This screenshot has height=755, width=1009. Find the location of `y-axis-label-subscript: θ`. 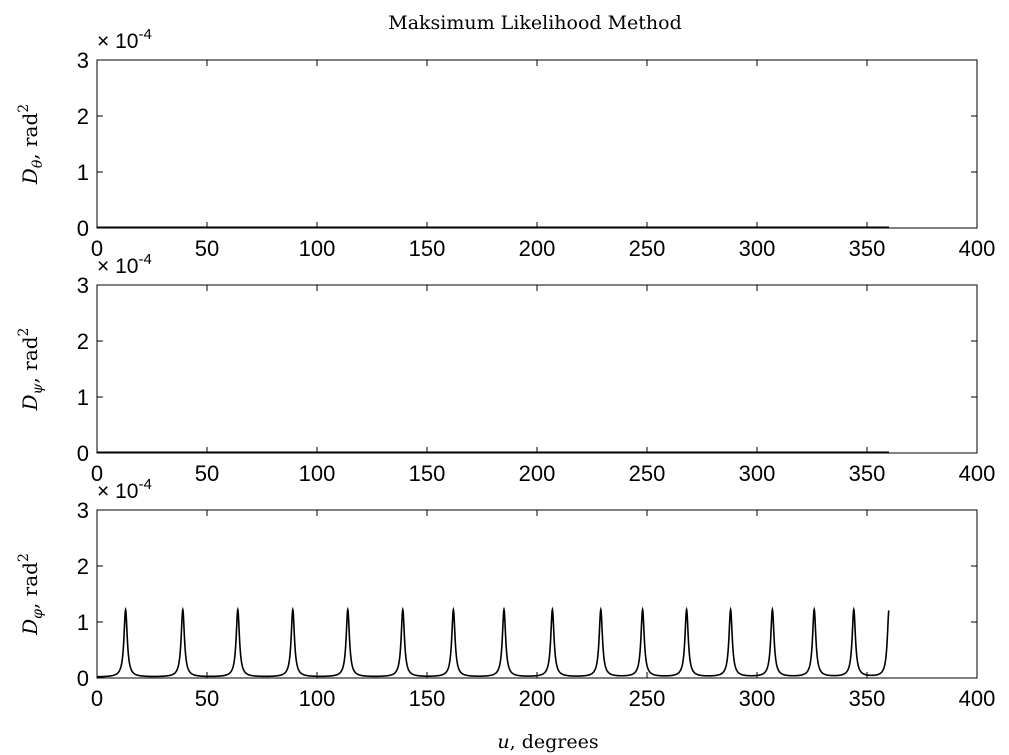

y-axis-label-subscript: θ is located at coordinates (38, 163).